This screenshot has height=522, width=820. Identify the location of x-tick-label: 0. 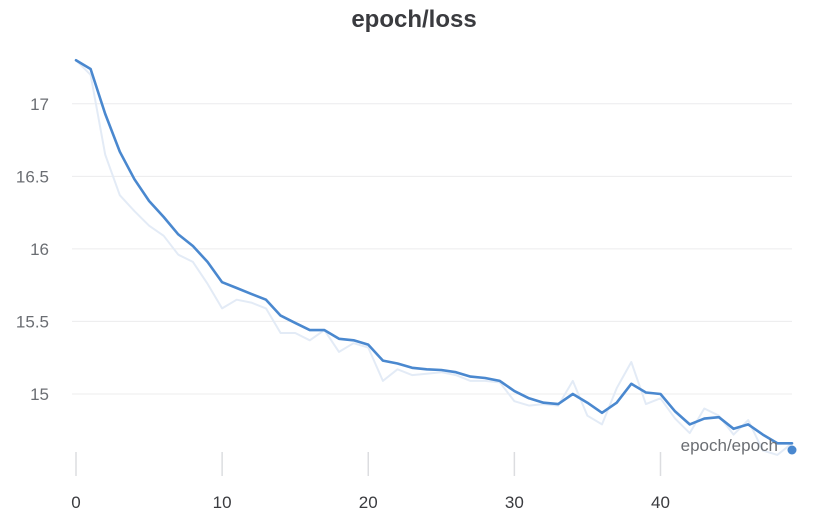
(75, 502).